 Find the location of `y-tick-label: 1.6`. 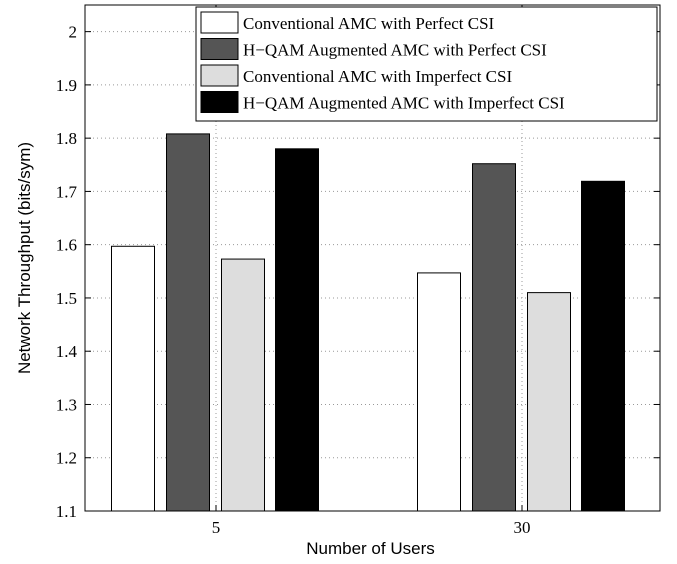

y-tick-label: 1.6 is located at coordinates (66, 245).